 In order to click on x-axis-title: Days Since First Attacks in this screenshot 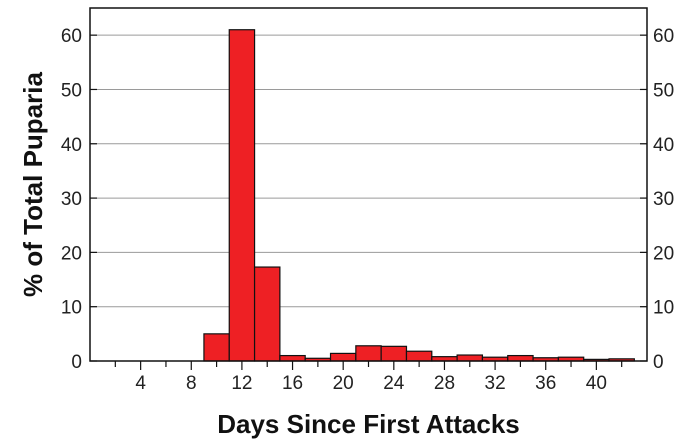, I will do `click(368, 424)`.